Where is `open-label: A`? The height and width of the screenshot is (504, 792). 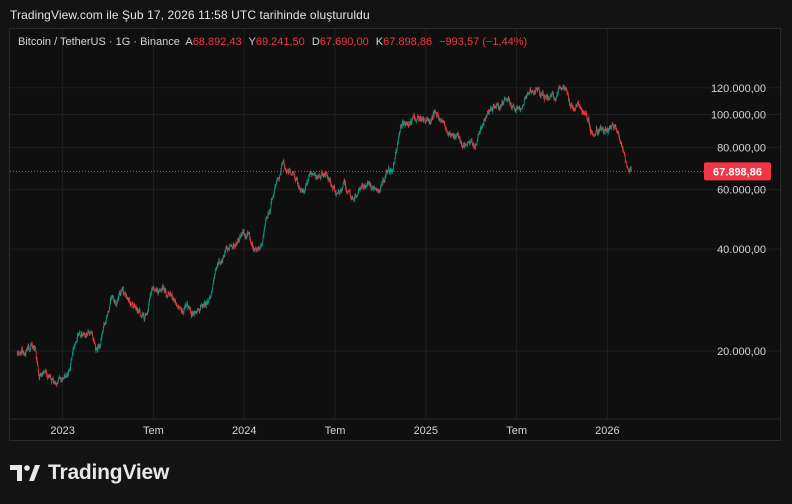 open-label: A is located at coordinates (189, 42).